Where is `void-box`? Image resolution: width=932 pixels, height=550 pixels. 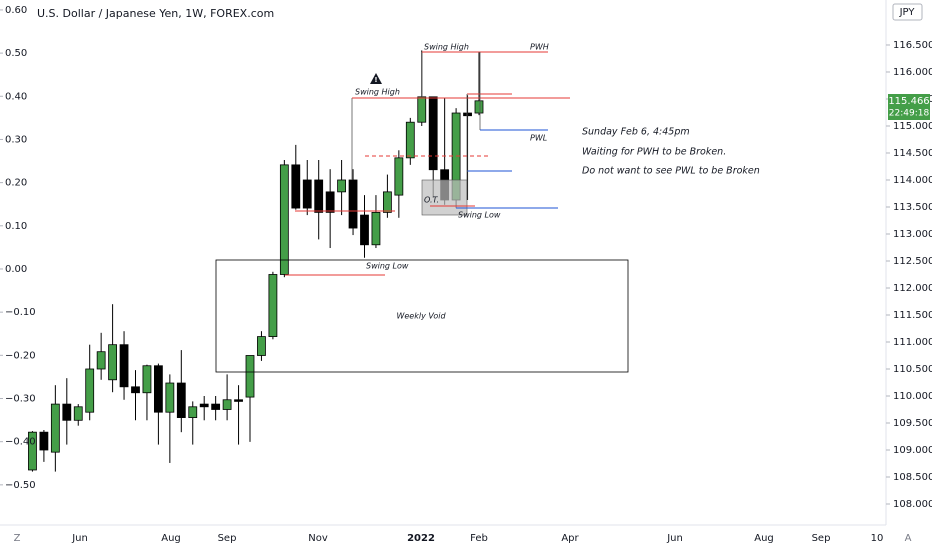
void-box is located at coordinates (422, 316).